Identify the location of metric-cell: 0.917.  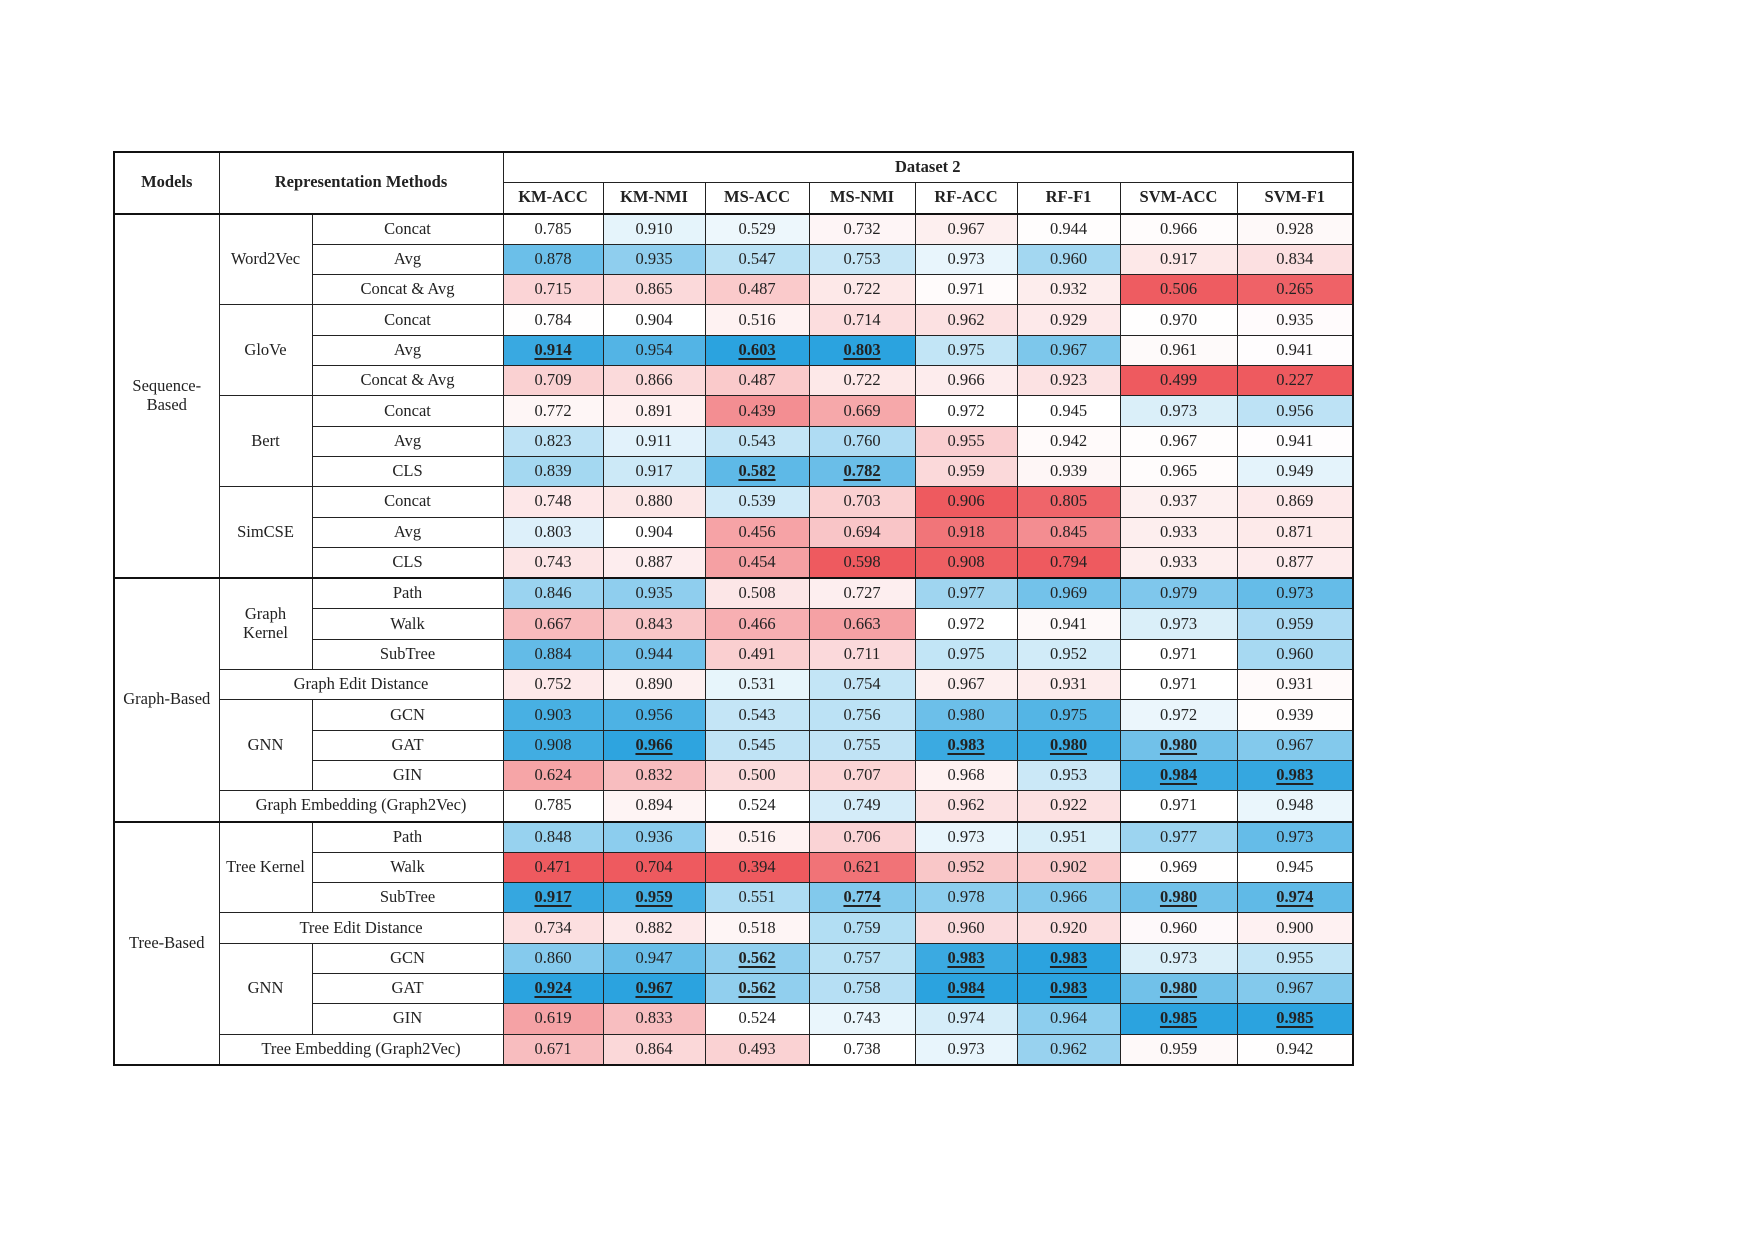
(654, 471).